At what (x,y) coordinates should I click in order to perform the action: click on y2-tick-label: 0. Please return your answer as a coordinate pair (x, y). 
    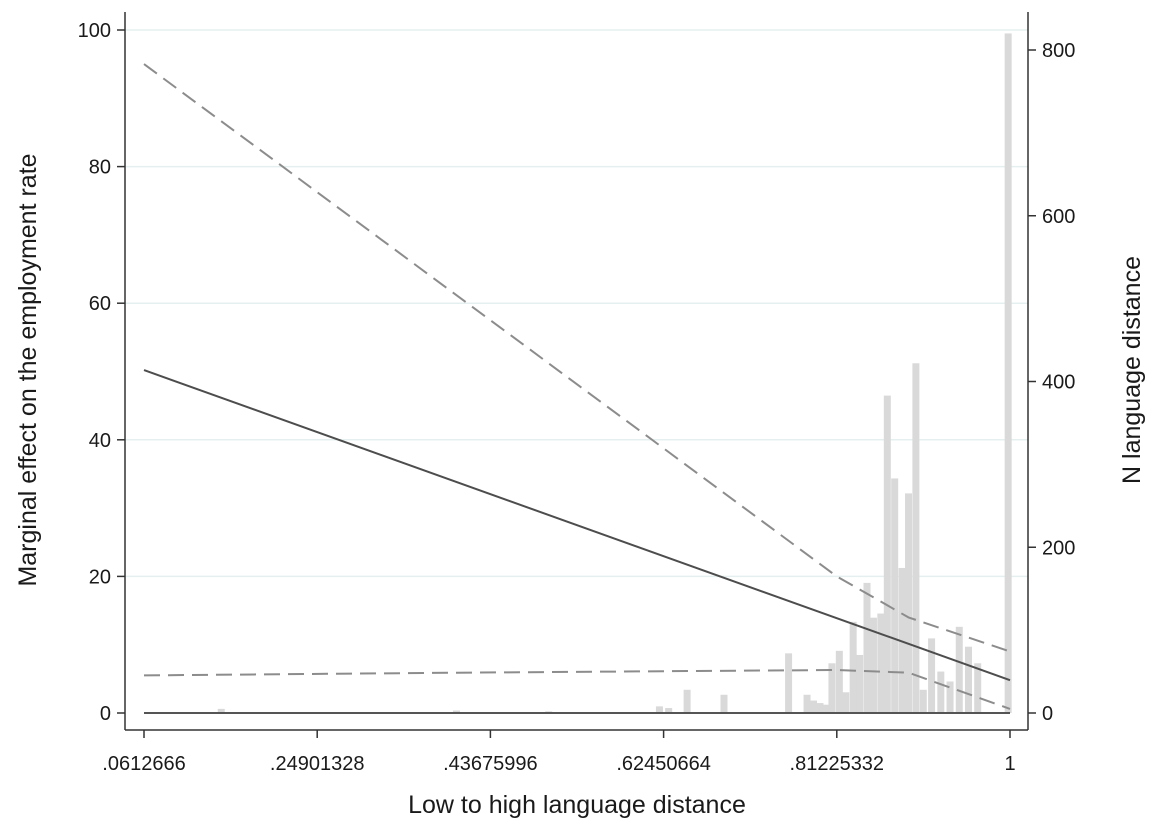
    Looking at the image, I should click on (1047, 714).